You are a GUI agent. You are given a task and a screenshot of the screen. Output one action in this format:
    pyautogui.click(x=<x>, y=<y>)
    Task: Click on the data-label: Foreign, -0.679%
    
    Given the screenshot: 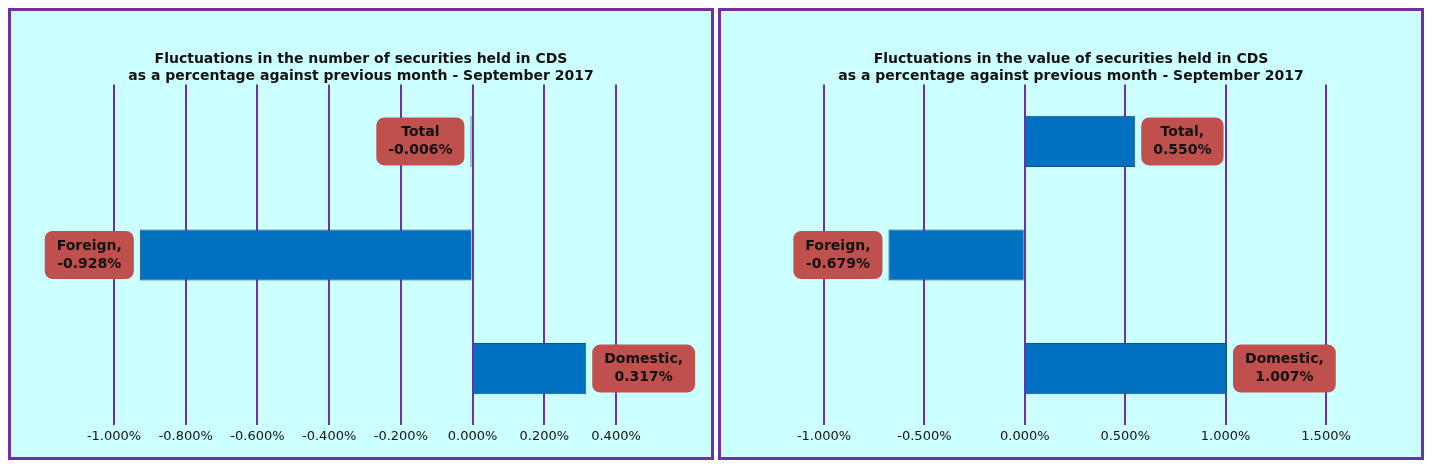 What is the action you would take?
    pyautogui.click(x=838, y=253)
    